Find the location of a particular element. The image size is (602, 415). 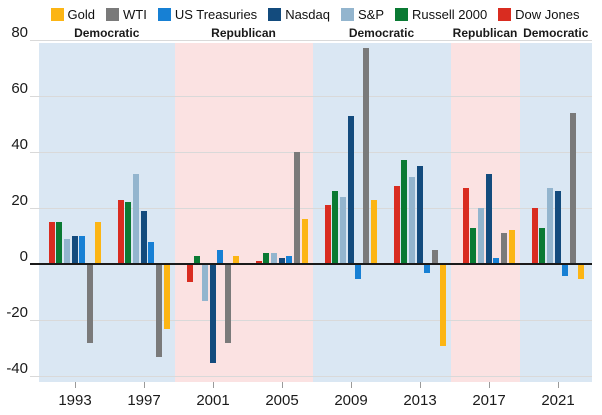

bar-russell-2000-2005 is located at coordinates (266, 258).